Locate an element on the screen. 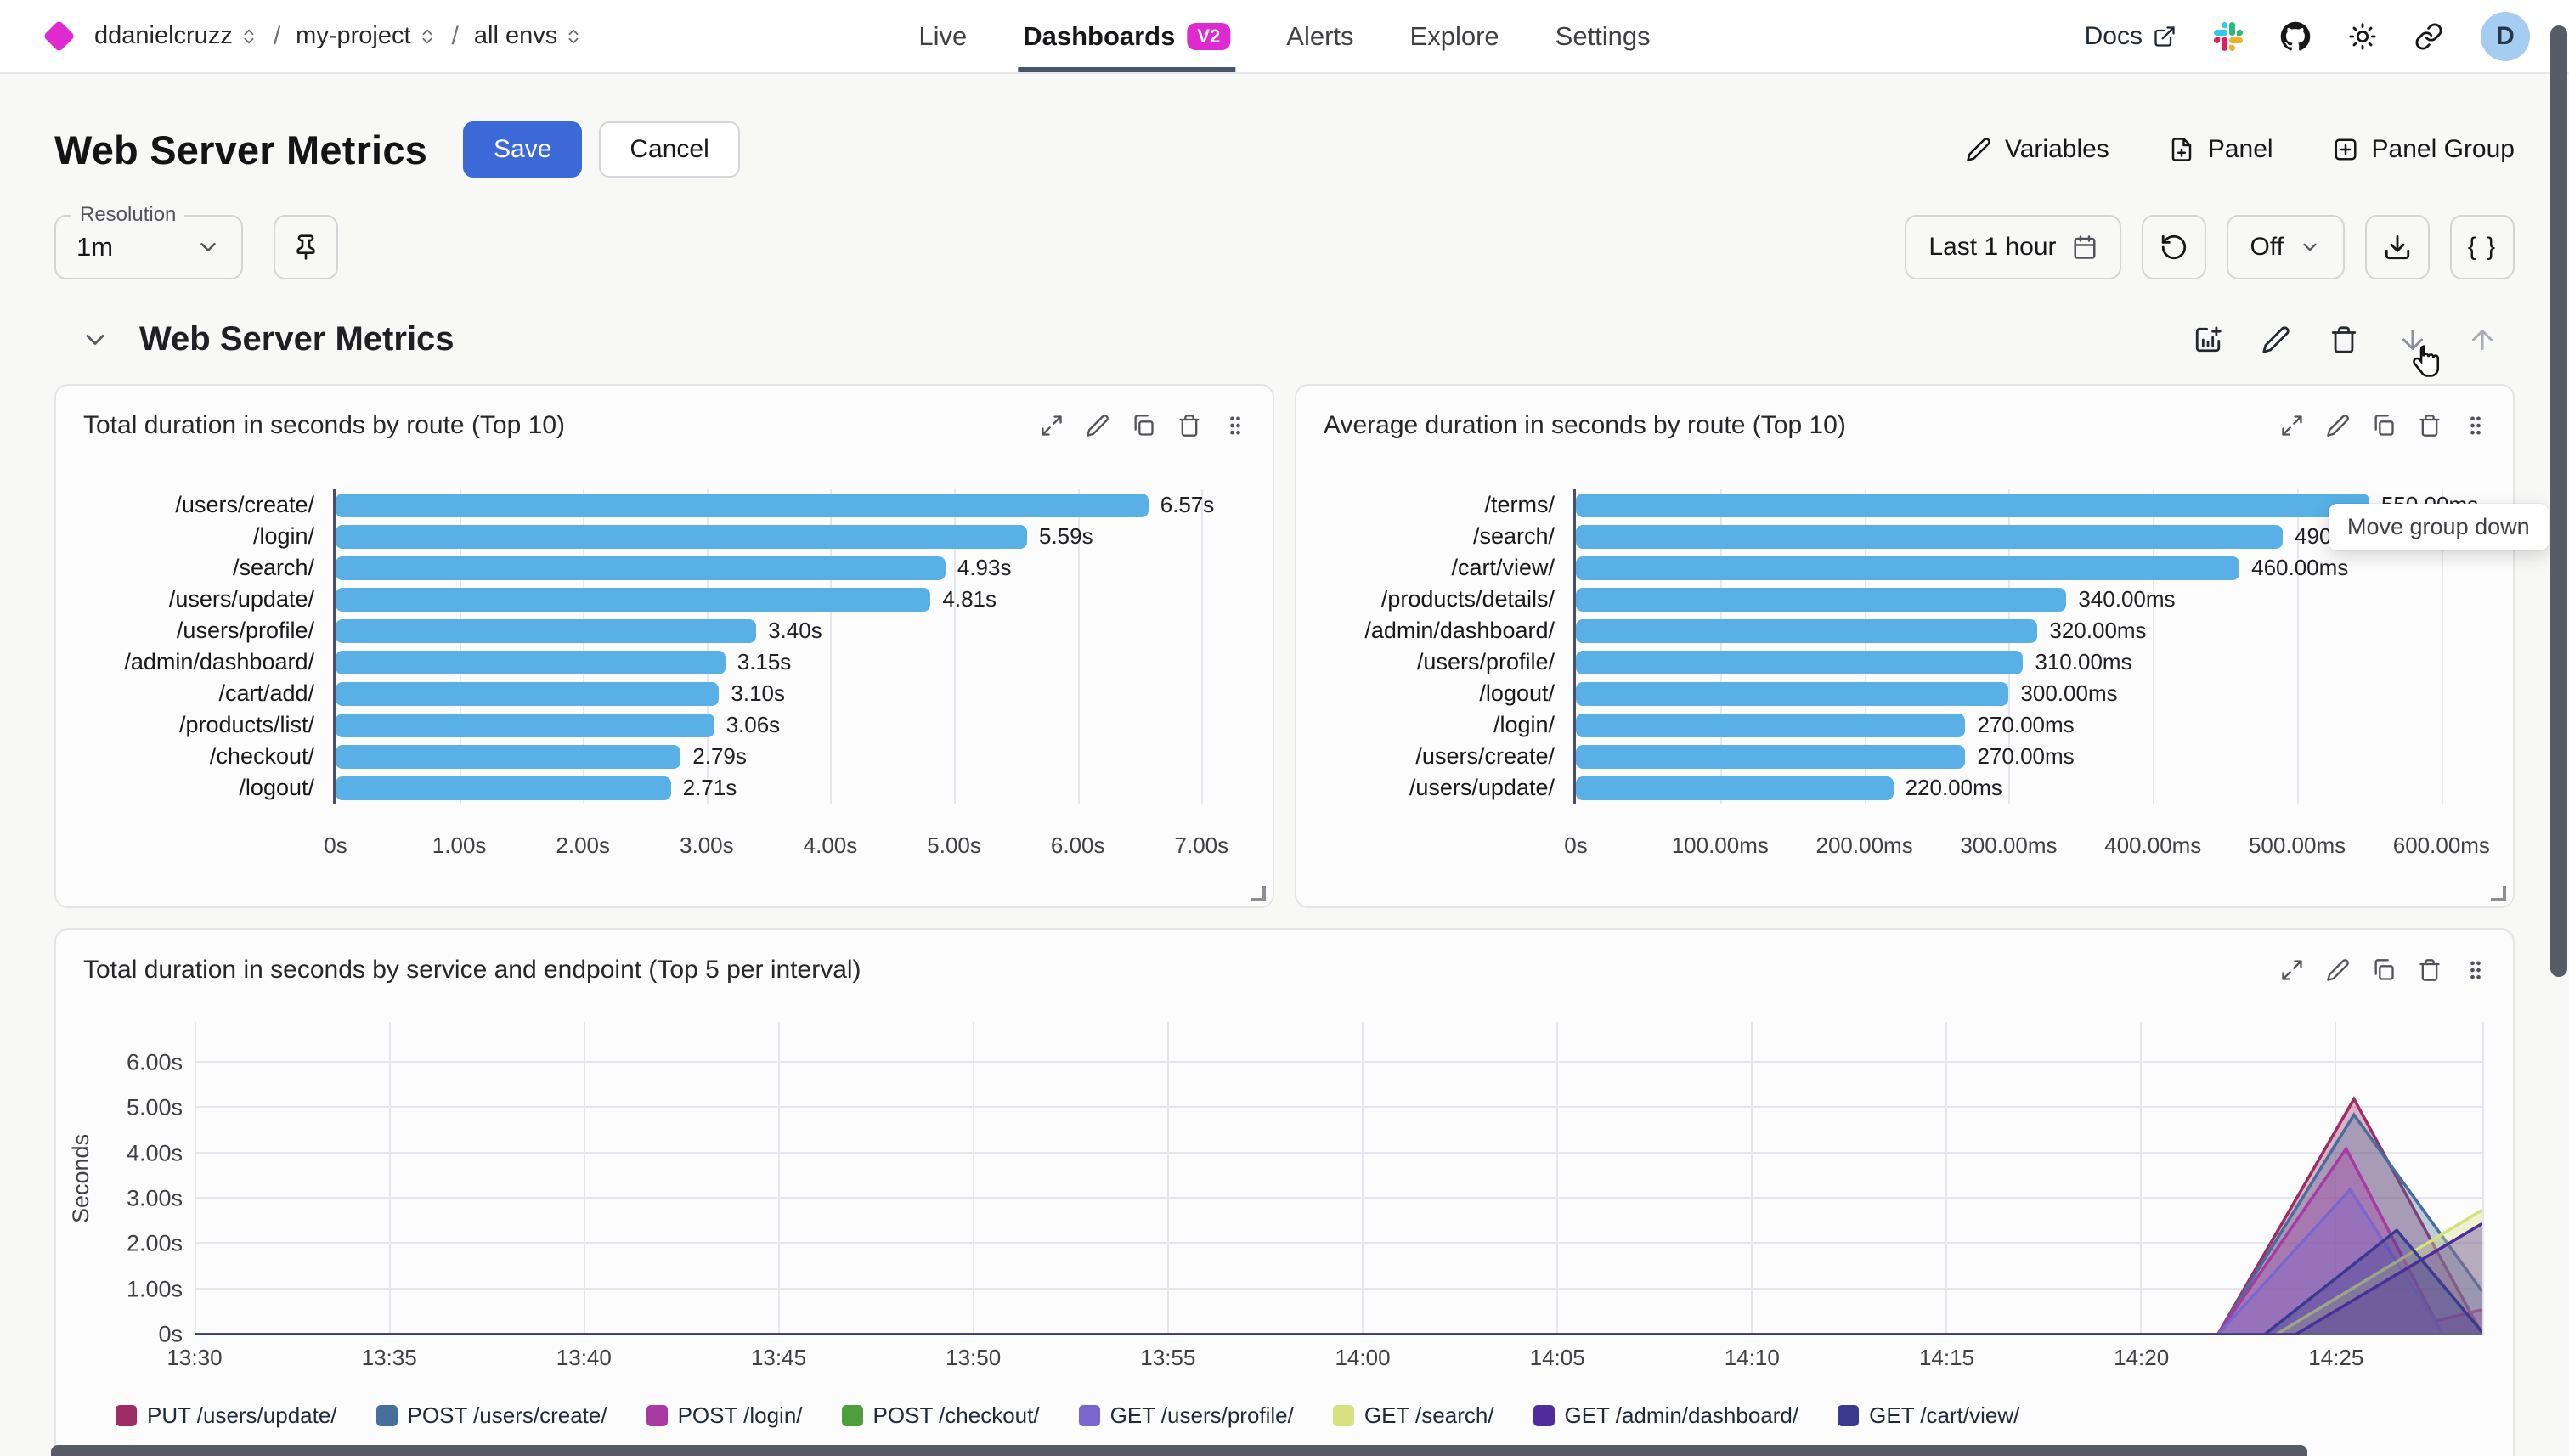  tab-alerts: Alerts is located at coordinates (1319, 36).